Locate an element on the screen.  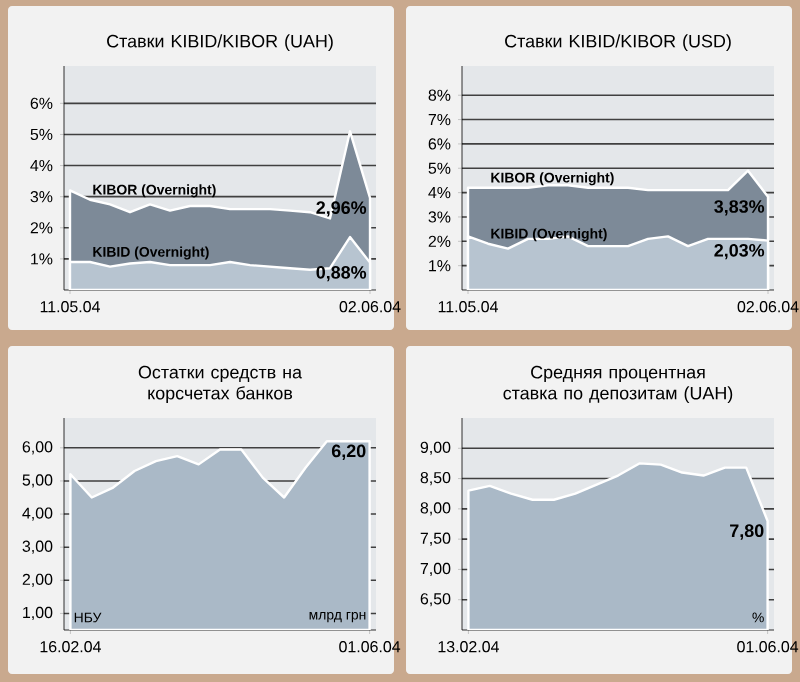
data-label: 0,88% is located at coordinates (341, 274).